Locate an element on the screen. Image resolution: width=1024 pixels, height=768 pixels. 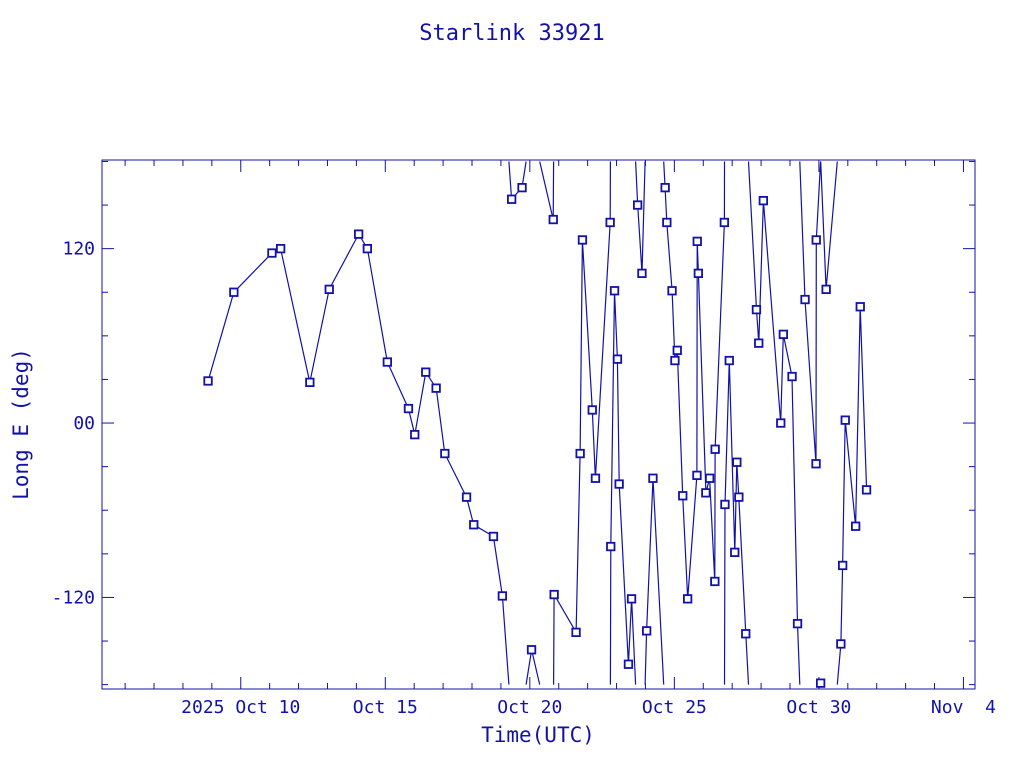
x-tick-label: Oct 30 is located at coordinates (818, 707).